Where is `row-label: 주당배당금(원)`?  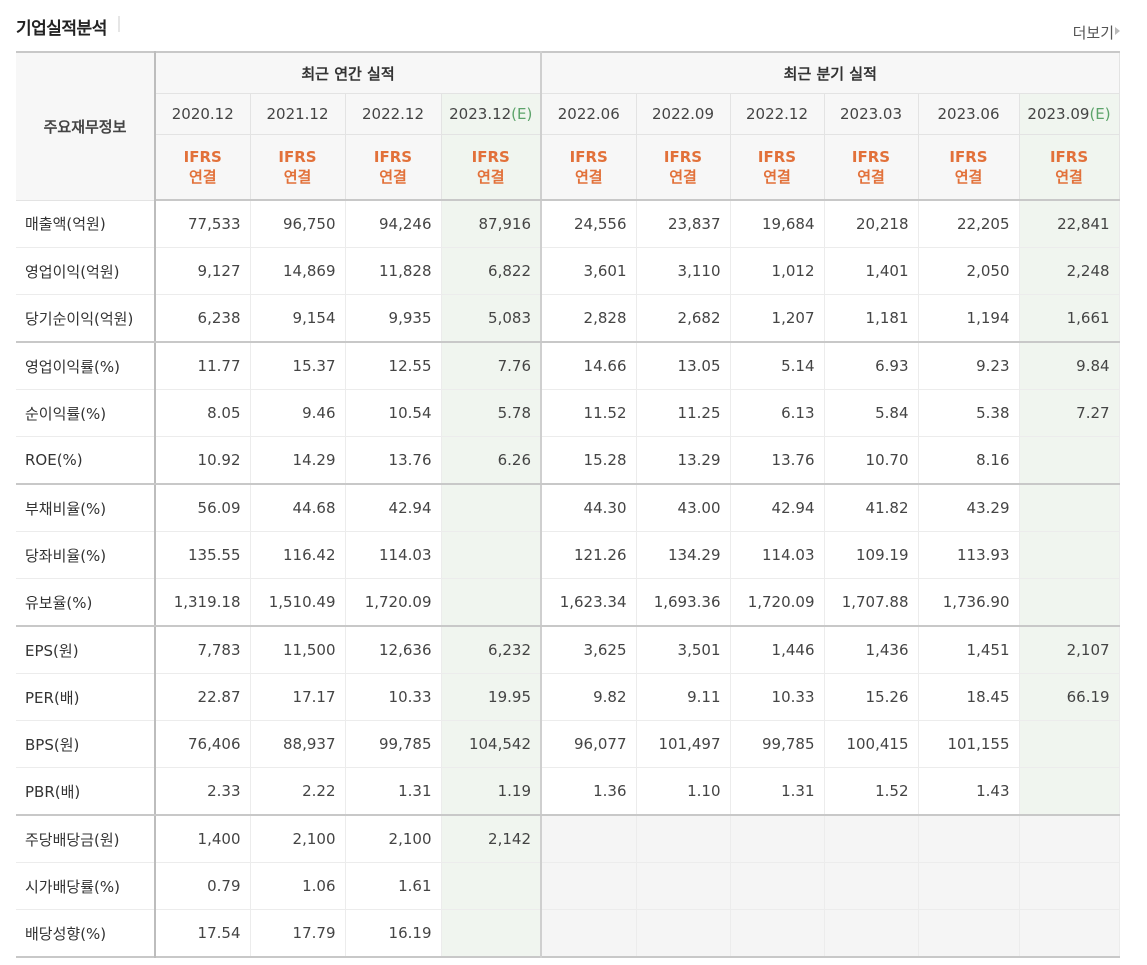
row-label: 주당배당금(원) is located at coordinates (86, 839).